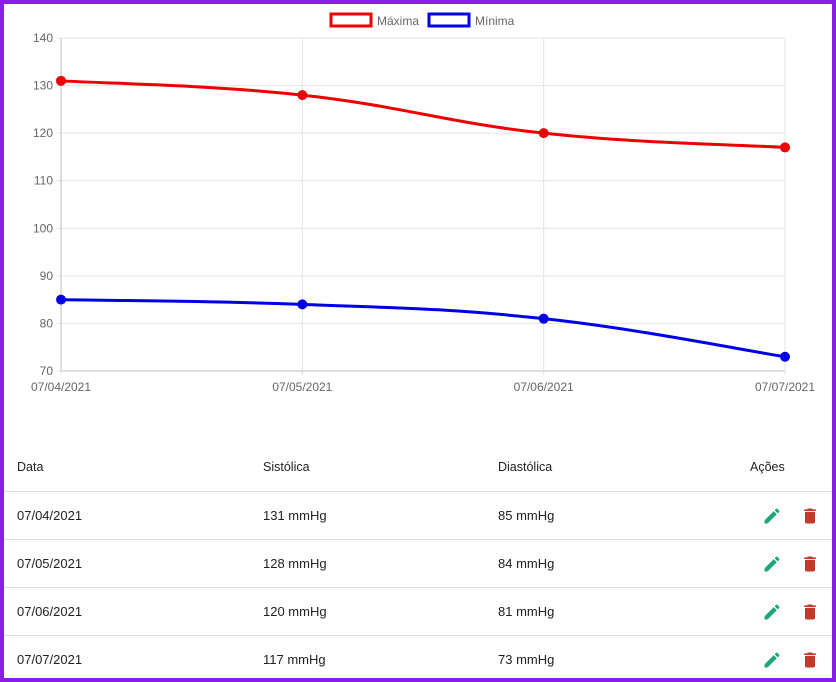 This screenshot has width=836, height=682. I want to click on y-tick-label: 70, so click(47, 371).